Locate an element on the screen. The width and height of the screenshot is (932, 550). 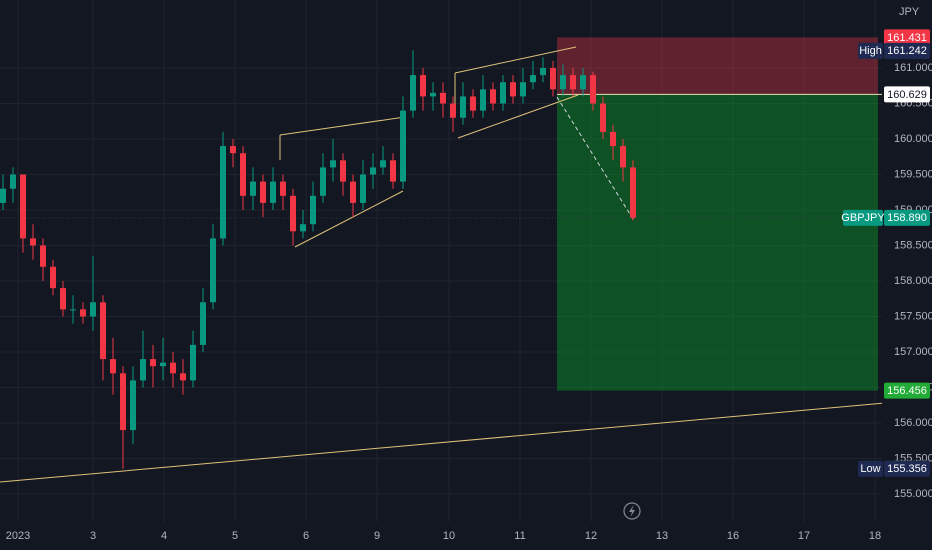
price-label-name: High is located at coordinates (870, 51).